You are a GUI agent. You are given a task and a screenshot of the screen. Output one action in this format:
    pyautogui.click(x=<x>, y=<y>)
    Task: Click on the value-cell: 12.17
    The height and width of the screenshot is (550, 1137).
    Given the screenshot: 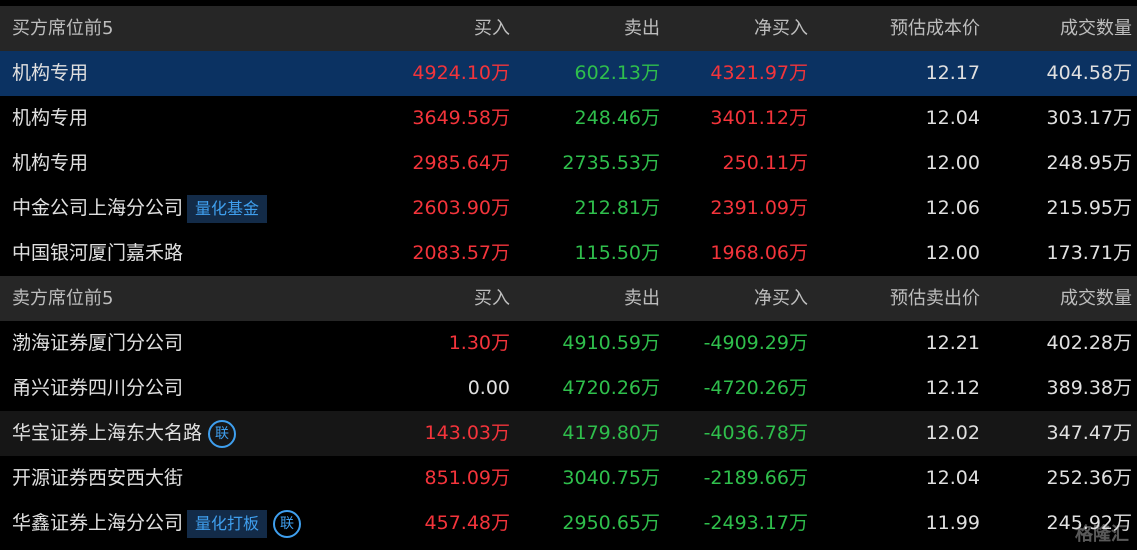 What is the action you would take?
    pyautogui.click(x=952, y=73)
    